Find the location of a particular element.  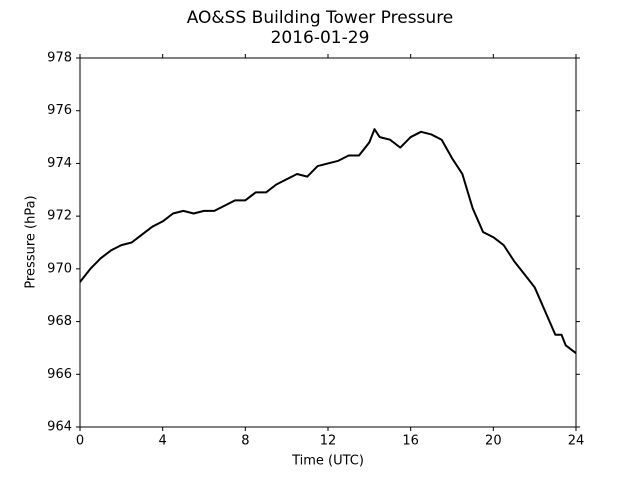

x-tick-label: 16 is located at coordinates (410, 441).